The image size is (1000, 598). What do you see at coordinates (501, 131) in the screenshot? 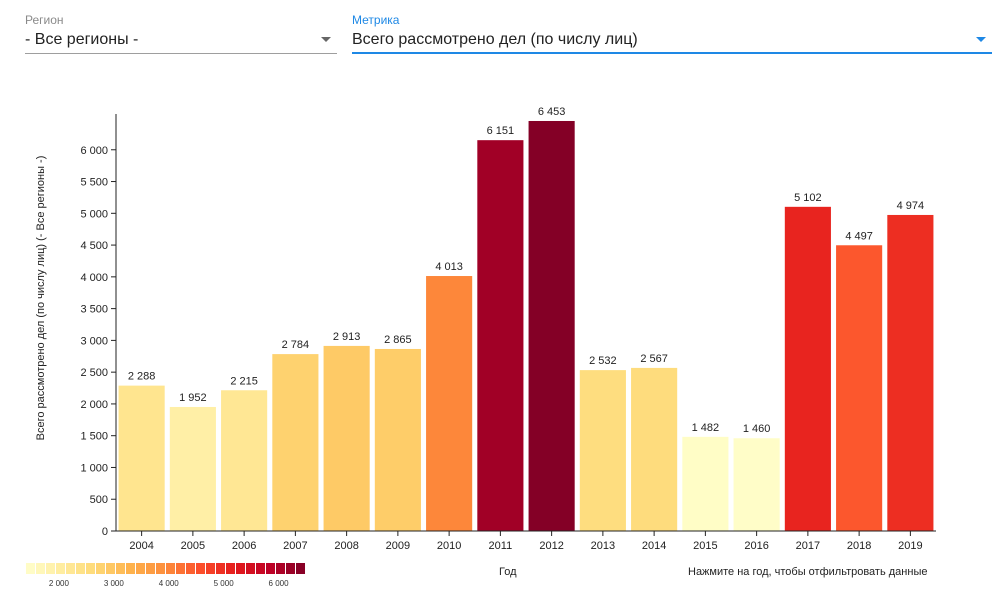
I see `bar-value-label: 6 151` at bounding box center [501, 131].